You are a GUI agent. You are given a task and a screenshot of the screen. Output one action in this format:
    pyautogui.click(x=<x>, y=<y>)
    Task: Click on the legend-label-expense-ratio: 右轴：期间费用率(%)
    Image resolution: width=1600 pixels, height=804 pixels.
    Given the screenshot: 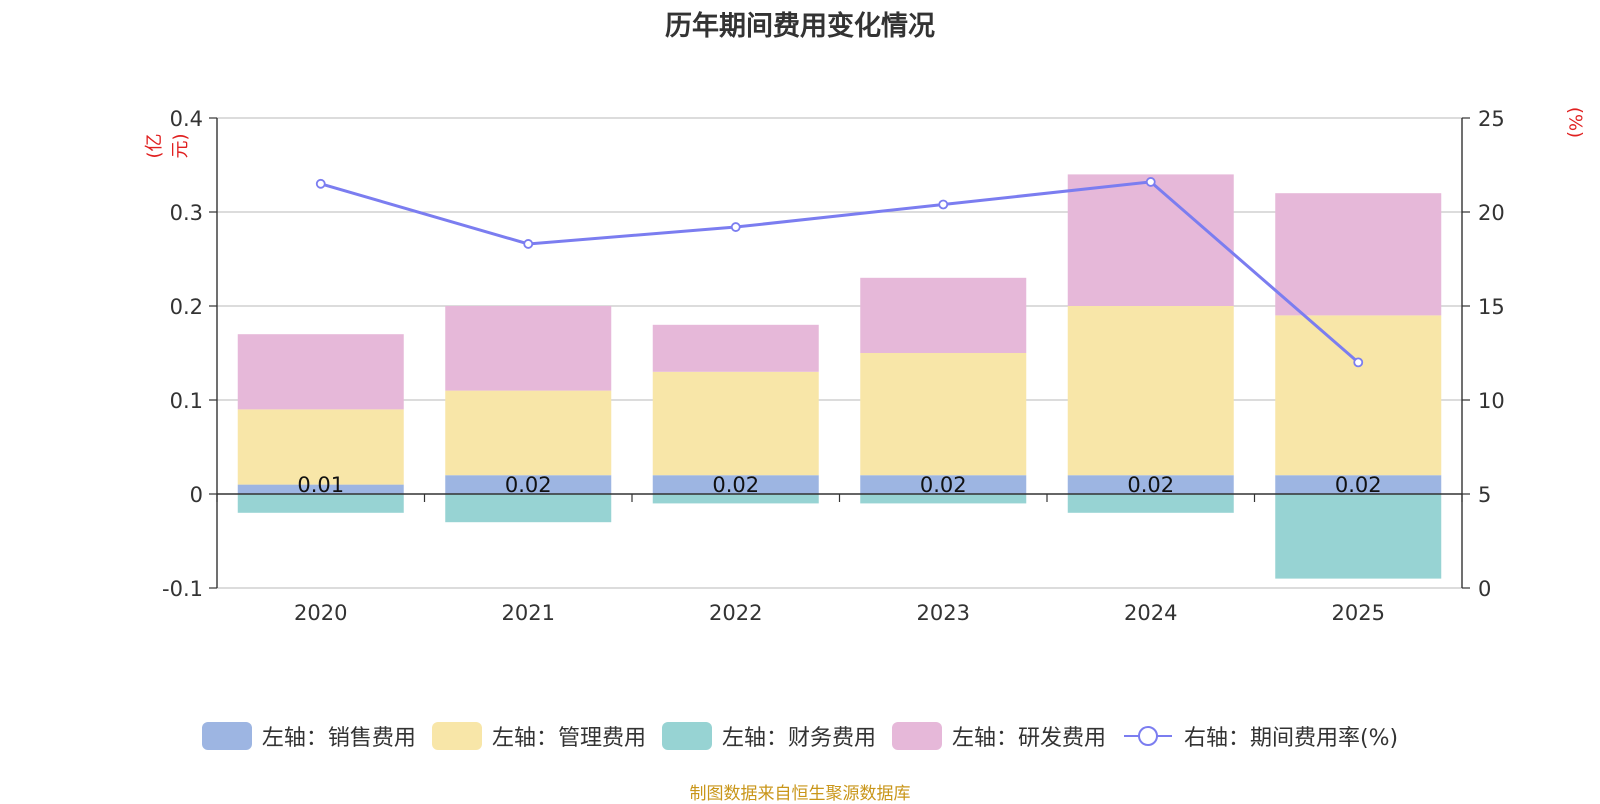 What is the action you would take?
    pyautogui.click(x=1291, y=738)
    